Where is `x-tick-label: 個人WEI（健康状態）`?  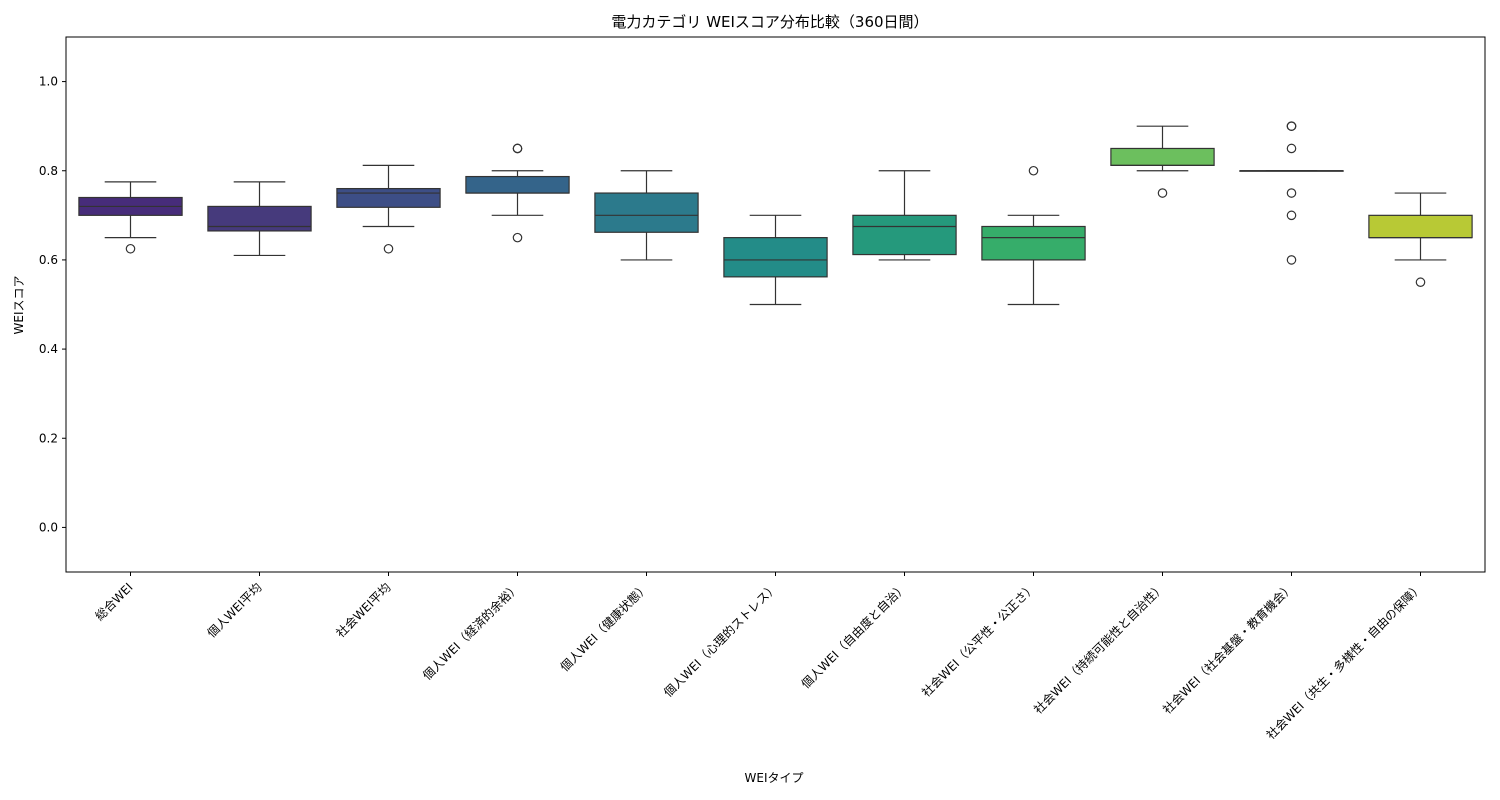 x-tick-label: 個人WEI（健康状態） is located at coordinates (604, 627).